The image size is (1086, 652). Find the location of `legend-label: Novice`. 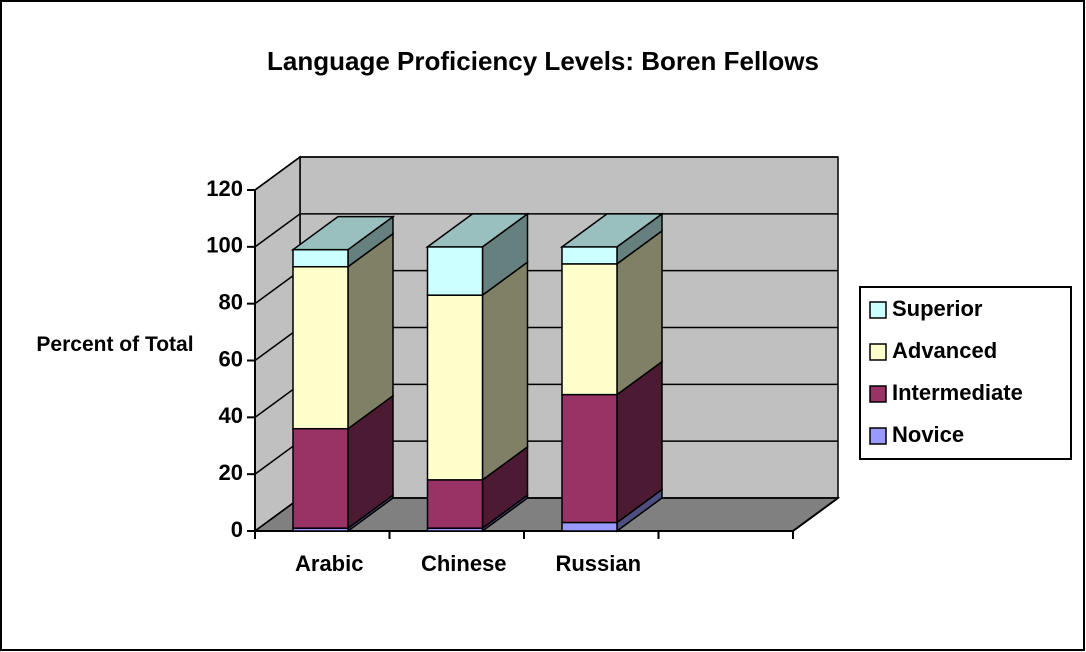

legend-label: Novice is located at coordinates (928, 434).